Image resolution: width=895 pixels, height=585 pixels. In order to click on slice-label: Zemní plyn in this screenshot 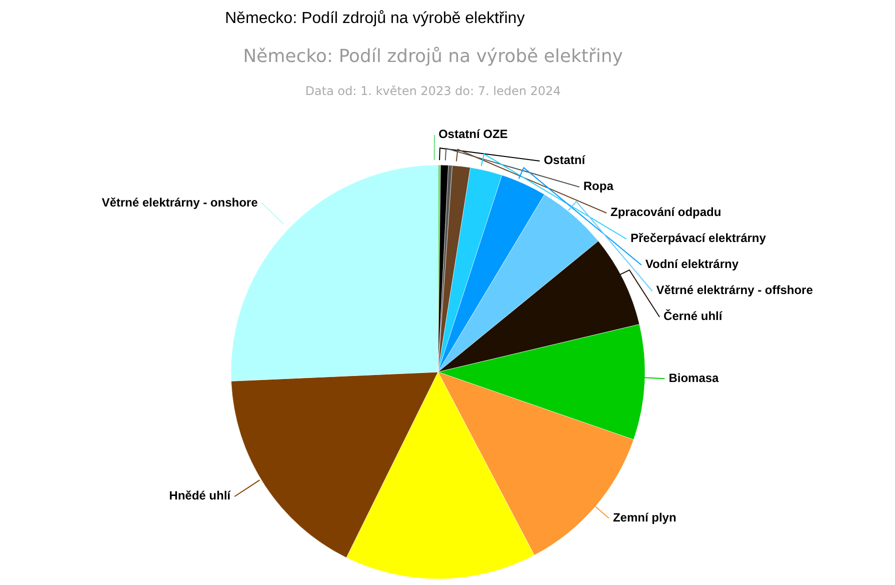, I will do `click(644, 517)`.